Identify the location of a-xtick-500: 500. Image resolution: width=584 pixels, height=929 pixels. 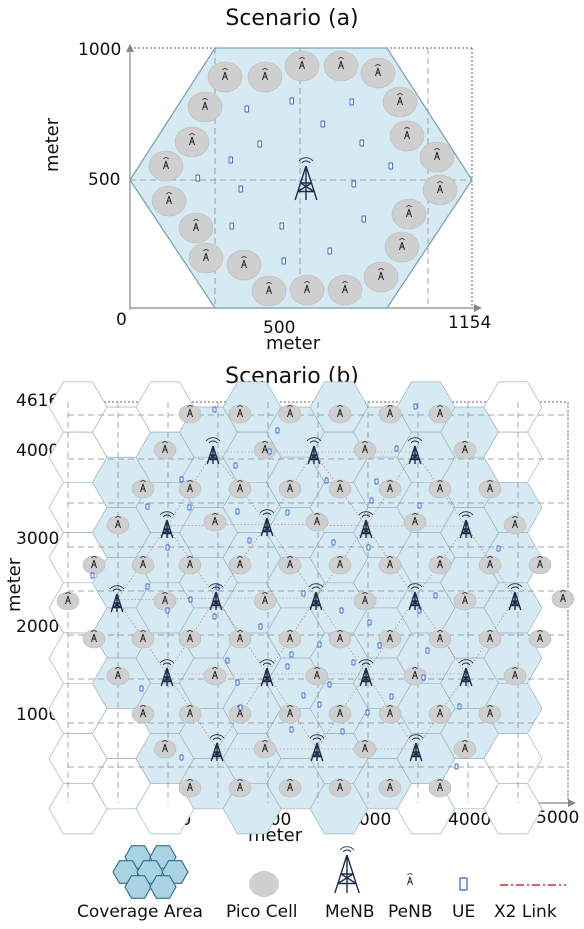
(279, 328).